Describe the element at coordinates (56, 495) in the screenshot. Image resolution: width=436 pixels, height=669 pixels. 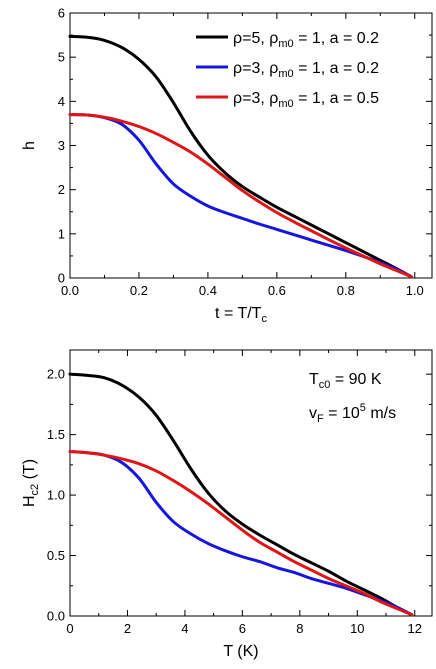
I see `y-tick-label: 1.0` at that location.